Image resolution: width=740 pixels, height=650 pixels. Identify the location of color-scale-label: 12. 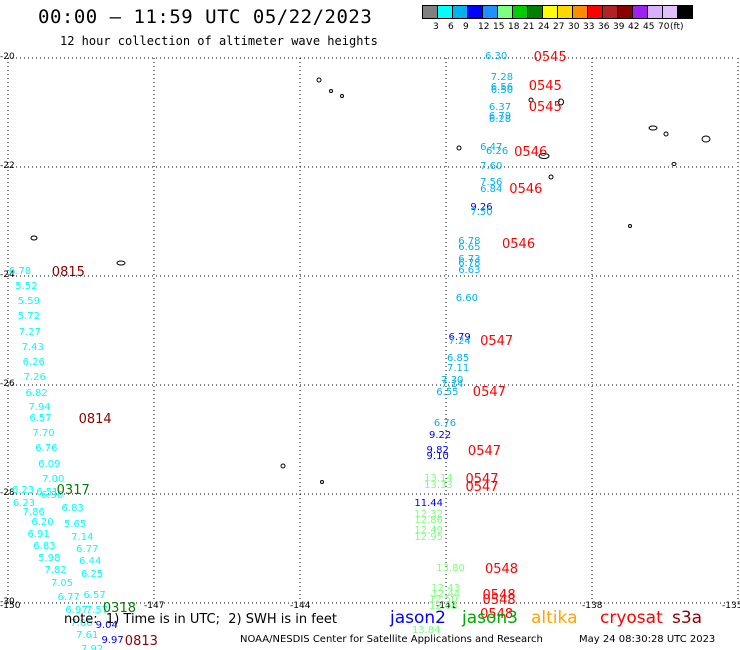
(484, 27).